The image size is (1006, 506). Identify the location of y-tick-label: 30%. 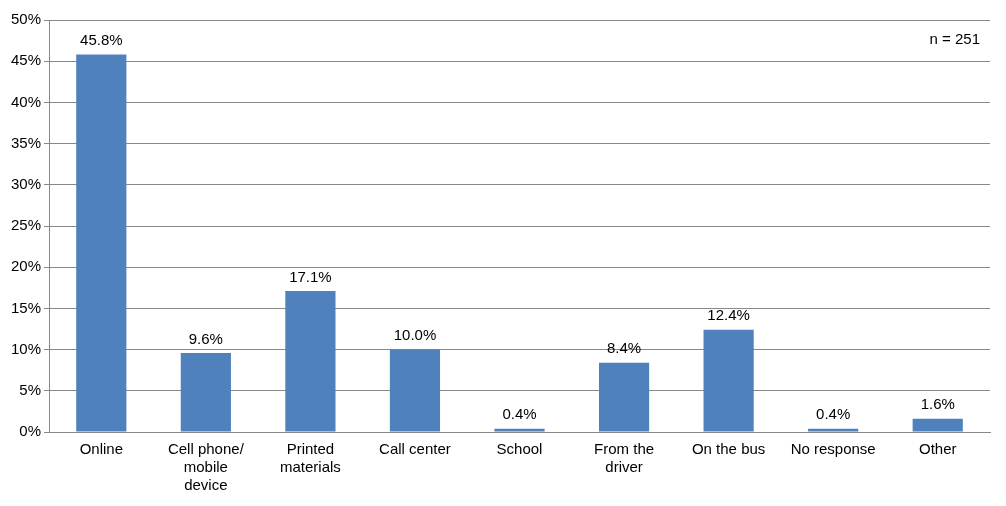
(26, 183).